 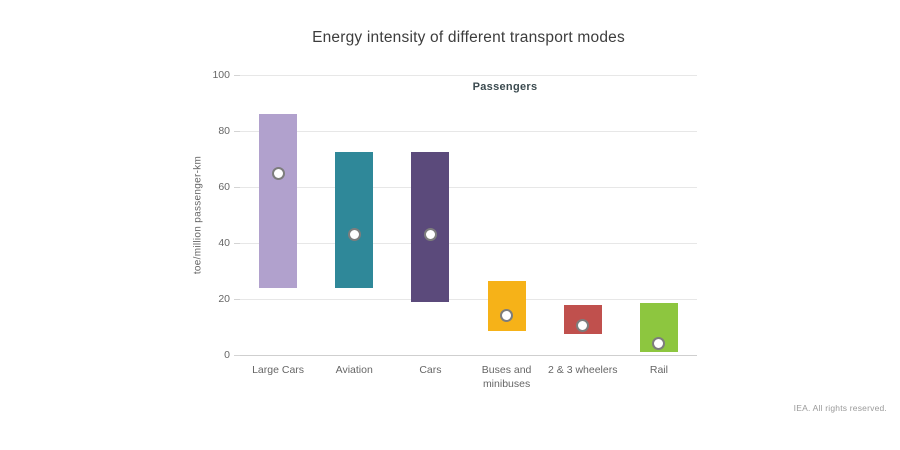 What do you see at coordinates (354, 235) in the screenshot?
I see `point-marker-aviation` at bounding box center [354, 235].